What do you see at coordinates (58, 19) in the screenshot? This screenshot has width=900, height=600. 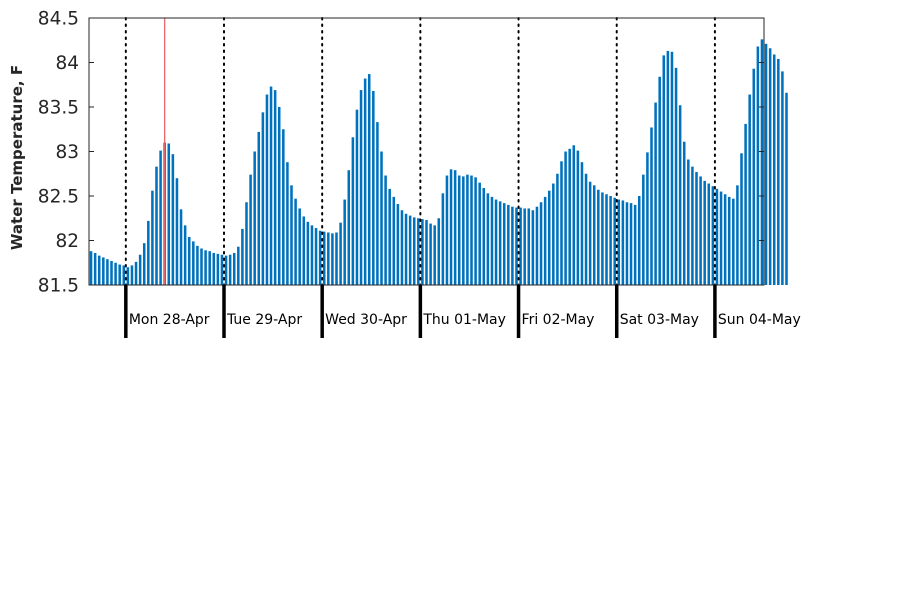 I see `y-tick-label: 84.5` at bounding box center [58, 19].